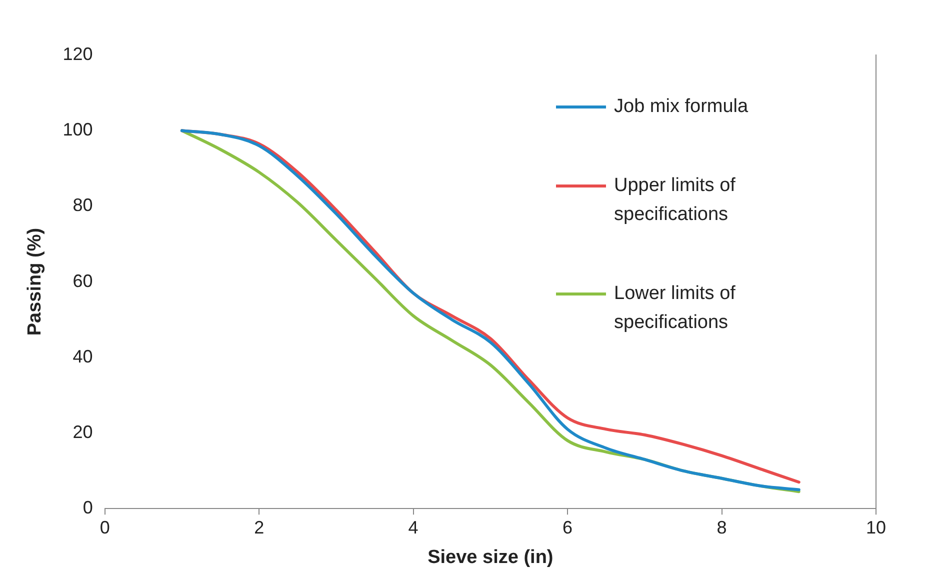  I want to click on x-tick-label: 8, so click(721, 527).